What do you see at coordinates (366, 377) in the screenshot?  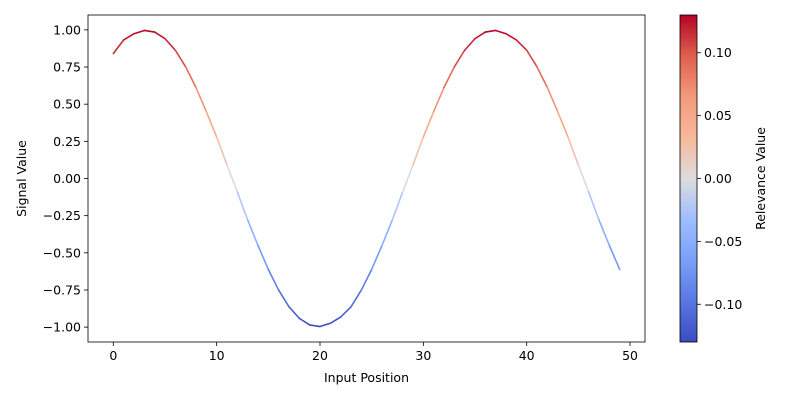 I see `x-axis-label: Input Position` at bounding box center [366, 377].